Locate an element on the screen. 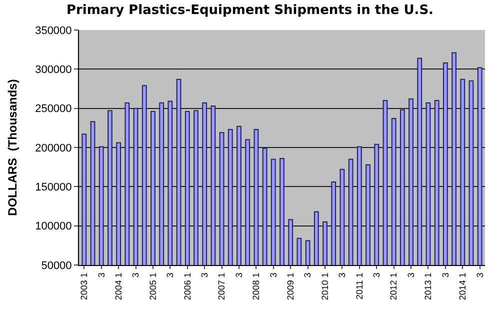 The height and width of the screenshot is (320, 500). x-tick-label: 2014 1 is located at coordinates (463, 286).